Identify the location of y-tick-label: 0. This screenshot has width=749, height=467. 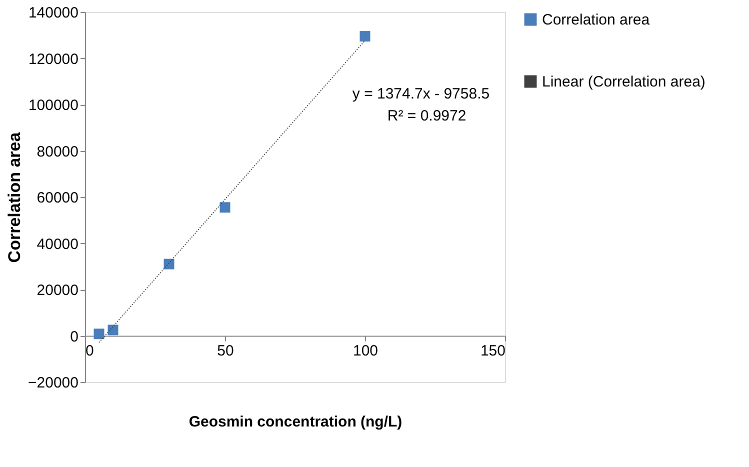
(74, 337).